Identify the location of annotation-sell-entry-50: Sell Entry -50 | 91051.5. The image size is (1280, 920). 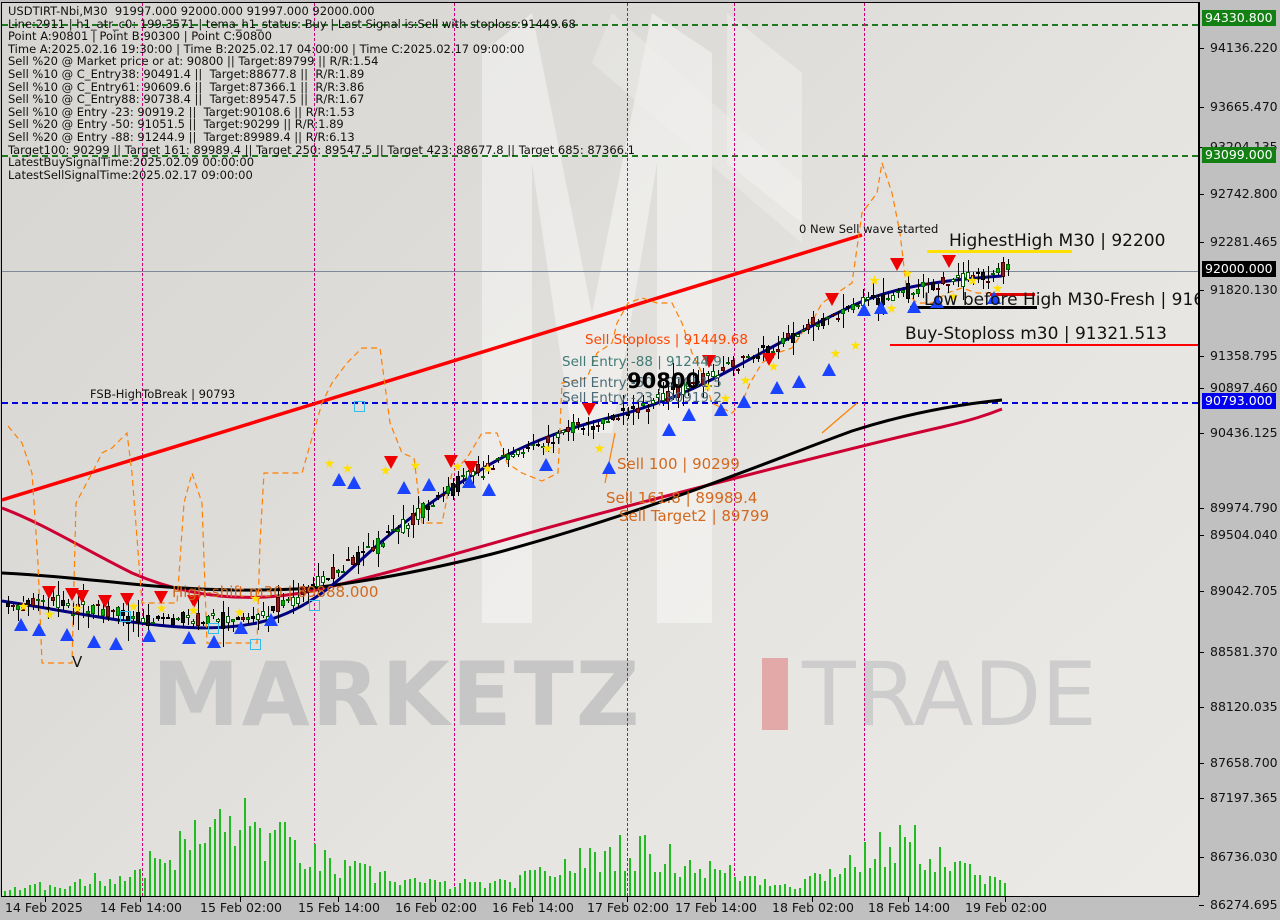
(642, 383).